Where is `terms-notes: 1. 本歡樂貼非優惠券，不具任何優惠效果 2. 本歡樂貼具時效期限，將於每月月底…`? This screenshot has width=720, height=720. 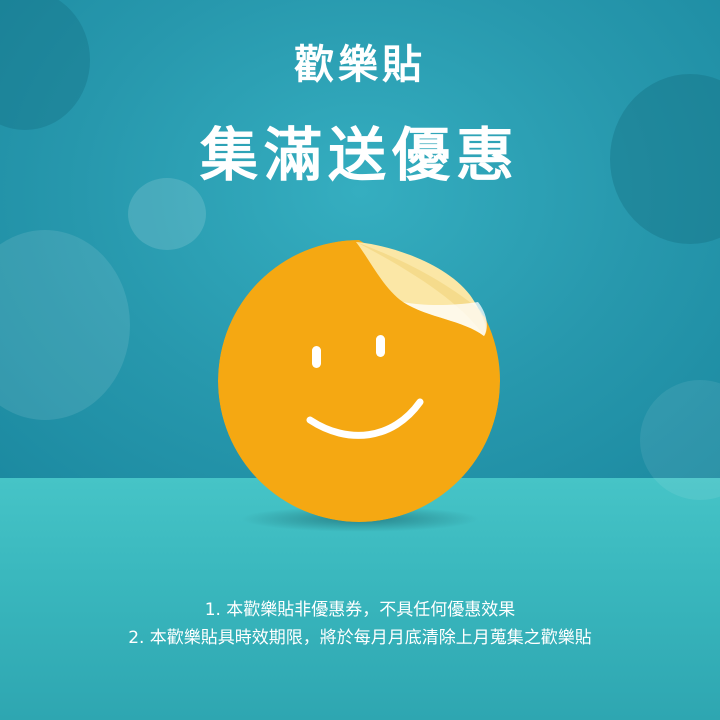 terms-notes: 1. 本歡樂貼非優惠券，不具任何優惠效果 2. 本歡樂貼具時效期限，將於每月月底… is located at coordinates (360, 624).